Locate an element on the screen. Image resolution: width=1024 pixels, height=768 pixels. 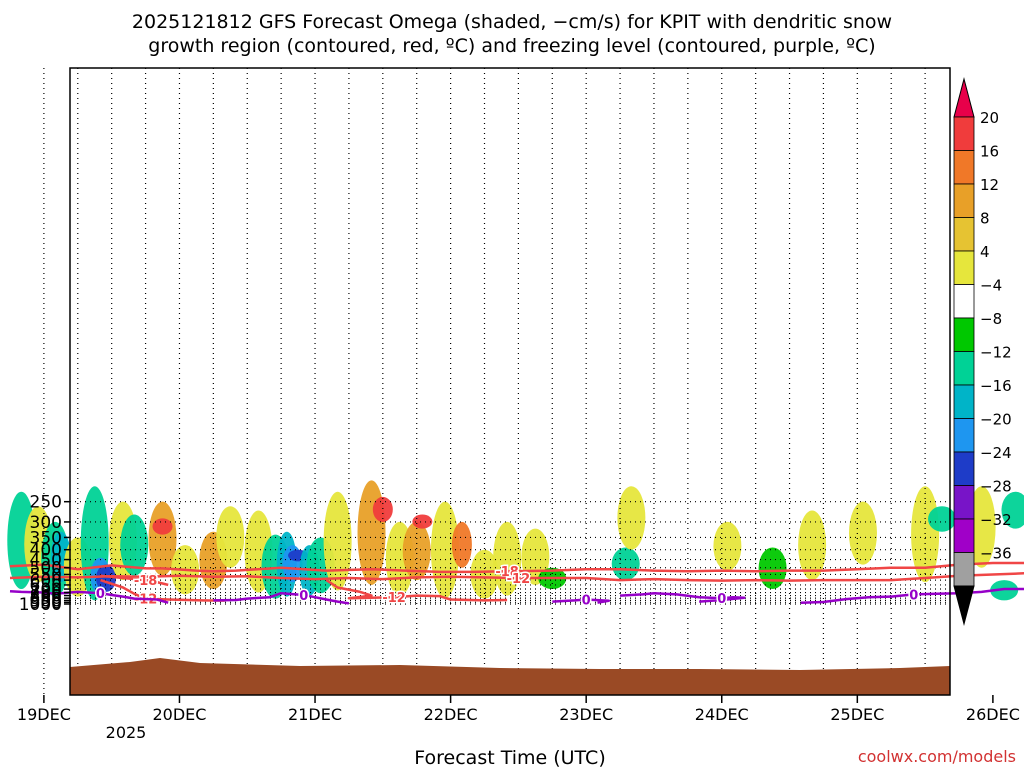
x-tick-label-7: 26DEC is located at coordinates (993, 714).